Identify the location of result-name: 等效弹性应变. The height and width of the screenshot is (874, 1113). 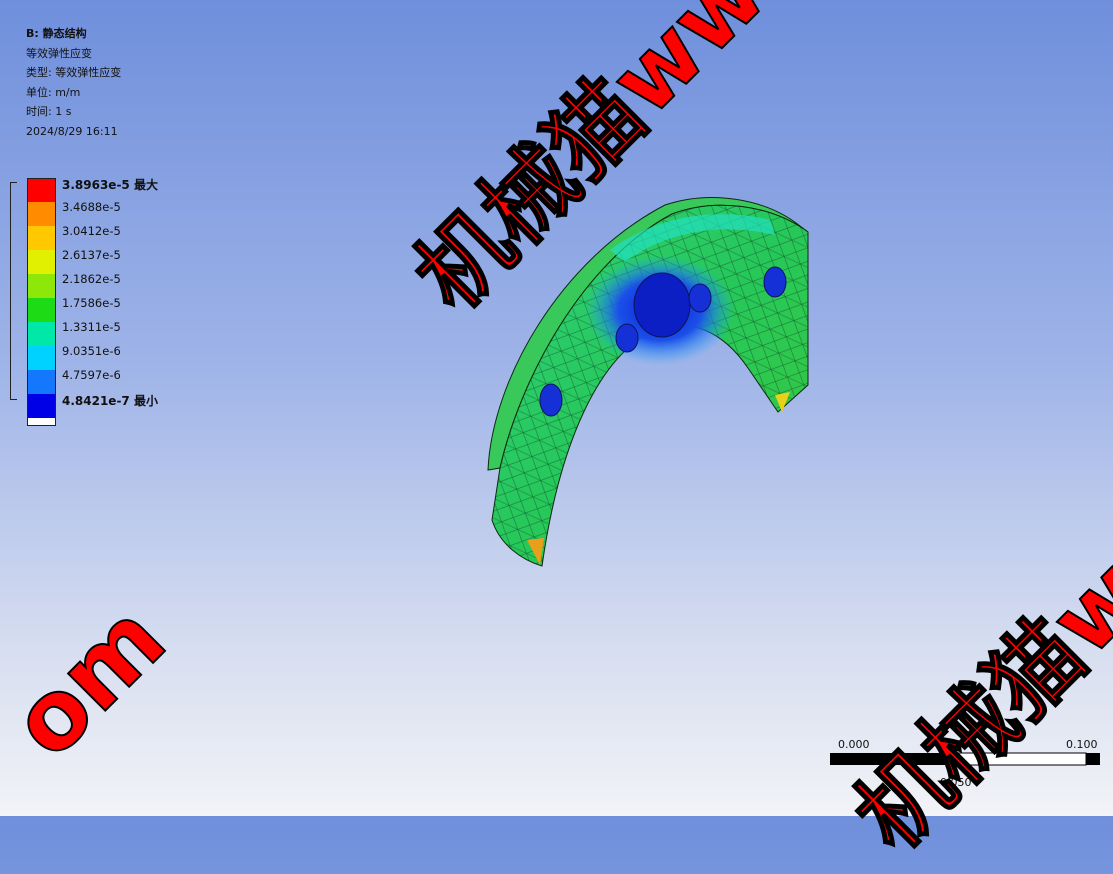
(59, 53).